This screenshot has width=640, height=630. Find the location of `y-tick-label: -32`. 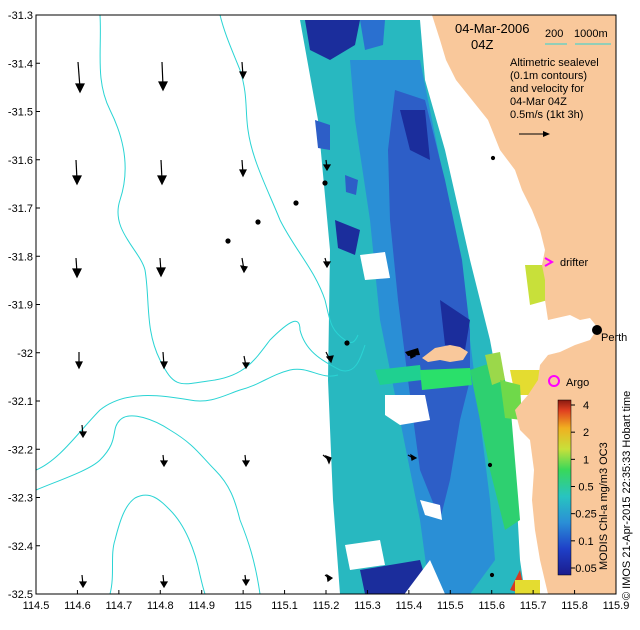

y-tick-label: -32 is located at coordinates (25, 354).